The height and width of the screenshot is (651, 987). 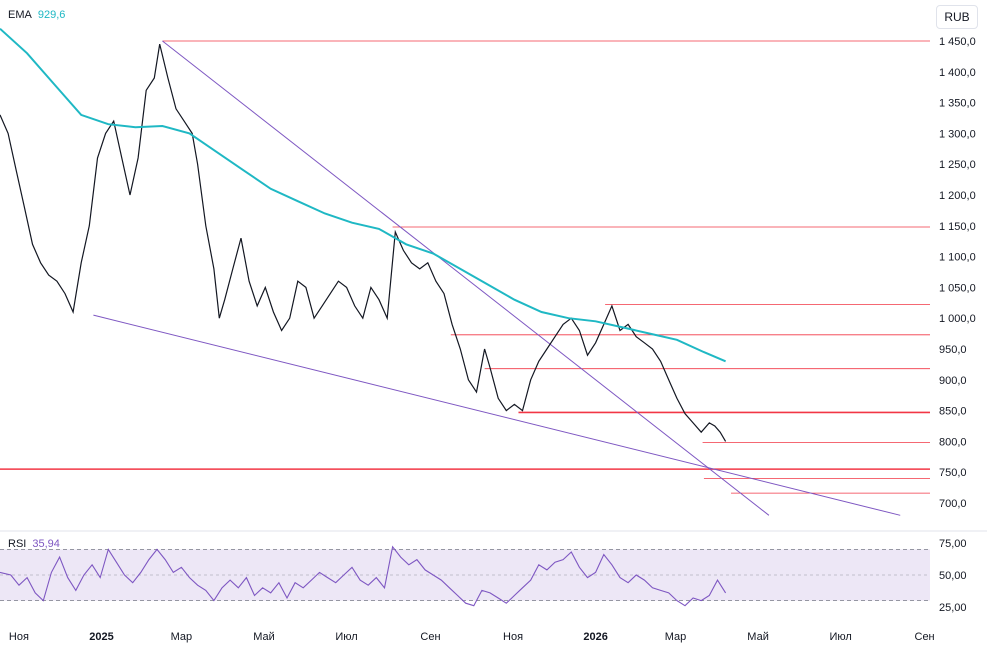 What do you see at coordinates (953, 412) in the screenshot?
I see `price-axis-tick: 850,0` at bounding box center [953, 412].